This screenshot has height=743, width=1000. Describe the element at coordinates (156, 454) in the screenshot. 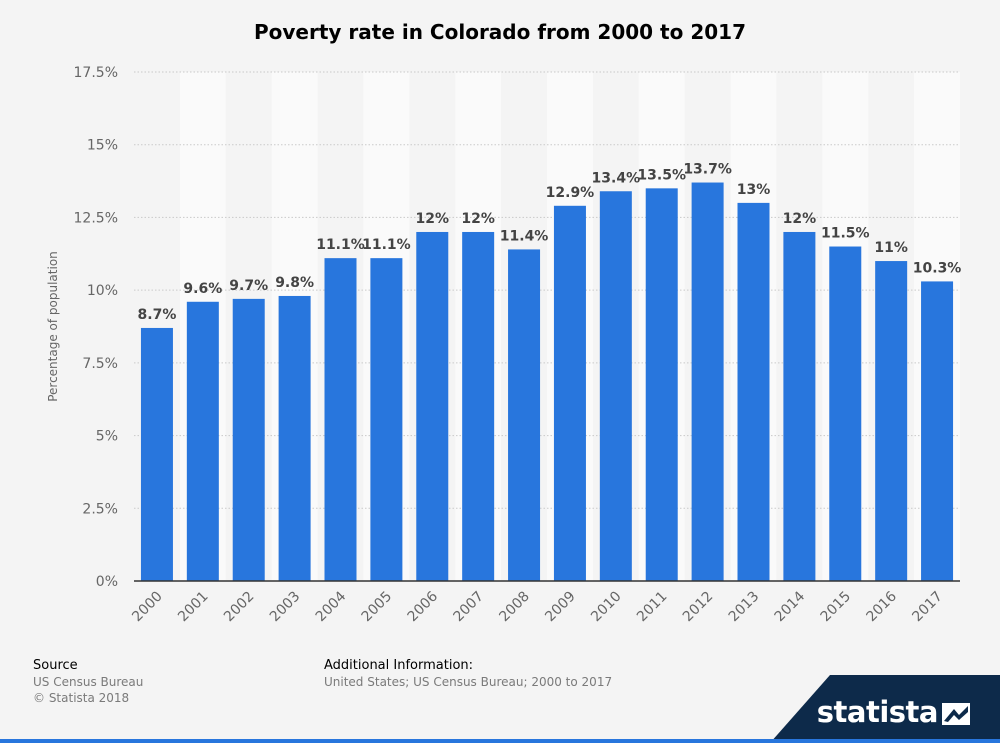

I see `bar-2000` at that location.